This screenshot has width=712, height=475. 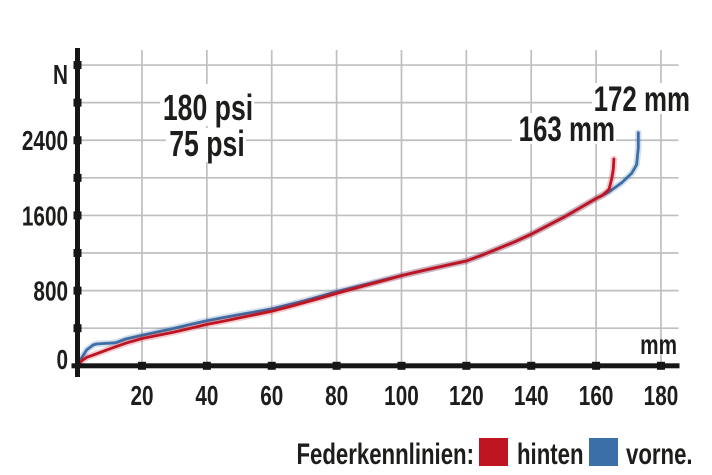 What do you see at coordinates (531, 396) in the screenshot?
I see `x-axis-tick-label: 140` at bounding box center [531, 396].